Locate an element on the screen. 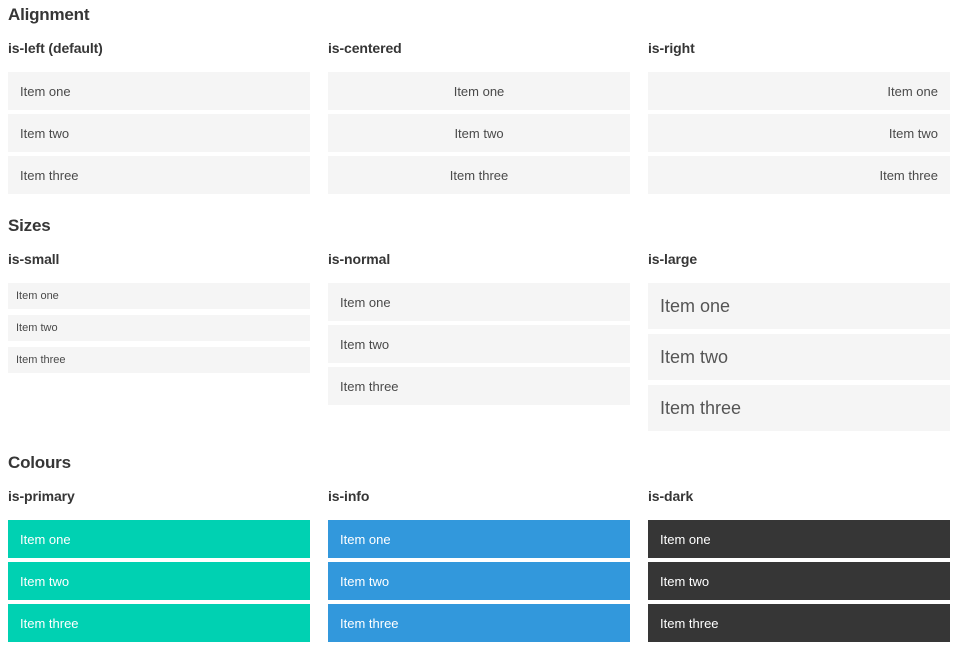 This screenshot has width=960, height=654. column-is-dark: is-dark Item one Item two Item three is located at coordinates (799, 567).